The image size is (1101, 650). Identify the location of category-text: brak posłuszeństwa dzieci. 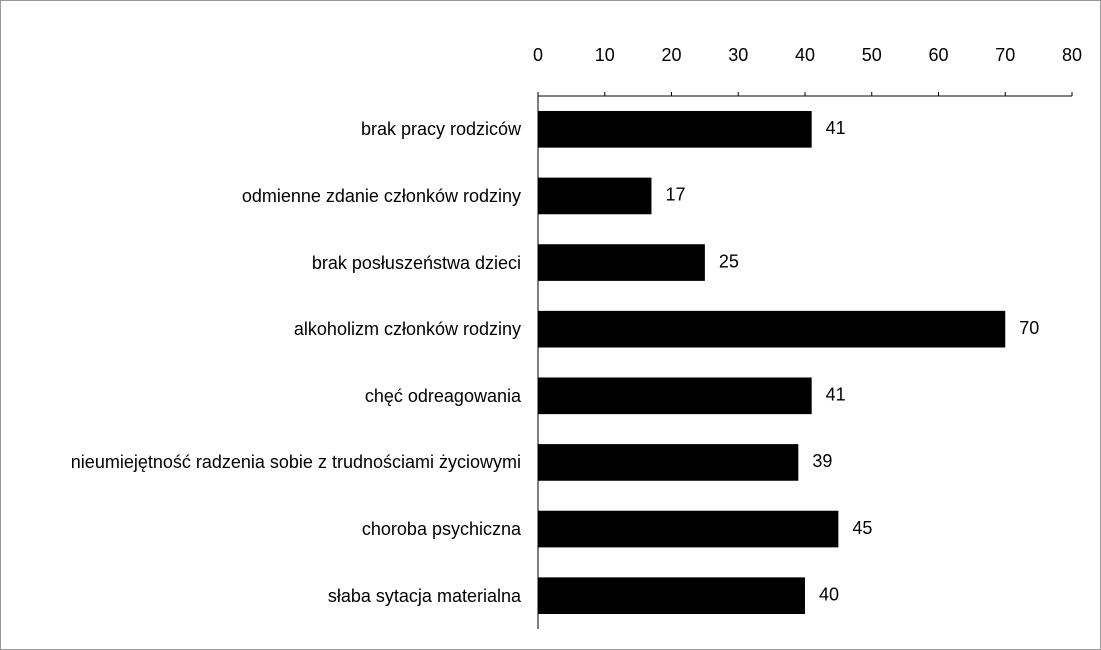
(416, 262).